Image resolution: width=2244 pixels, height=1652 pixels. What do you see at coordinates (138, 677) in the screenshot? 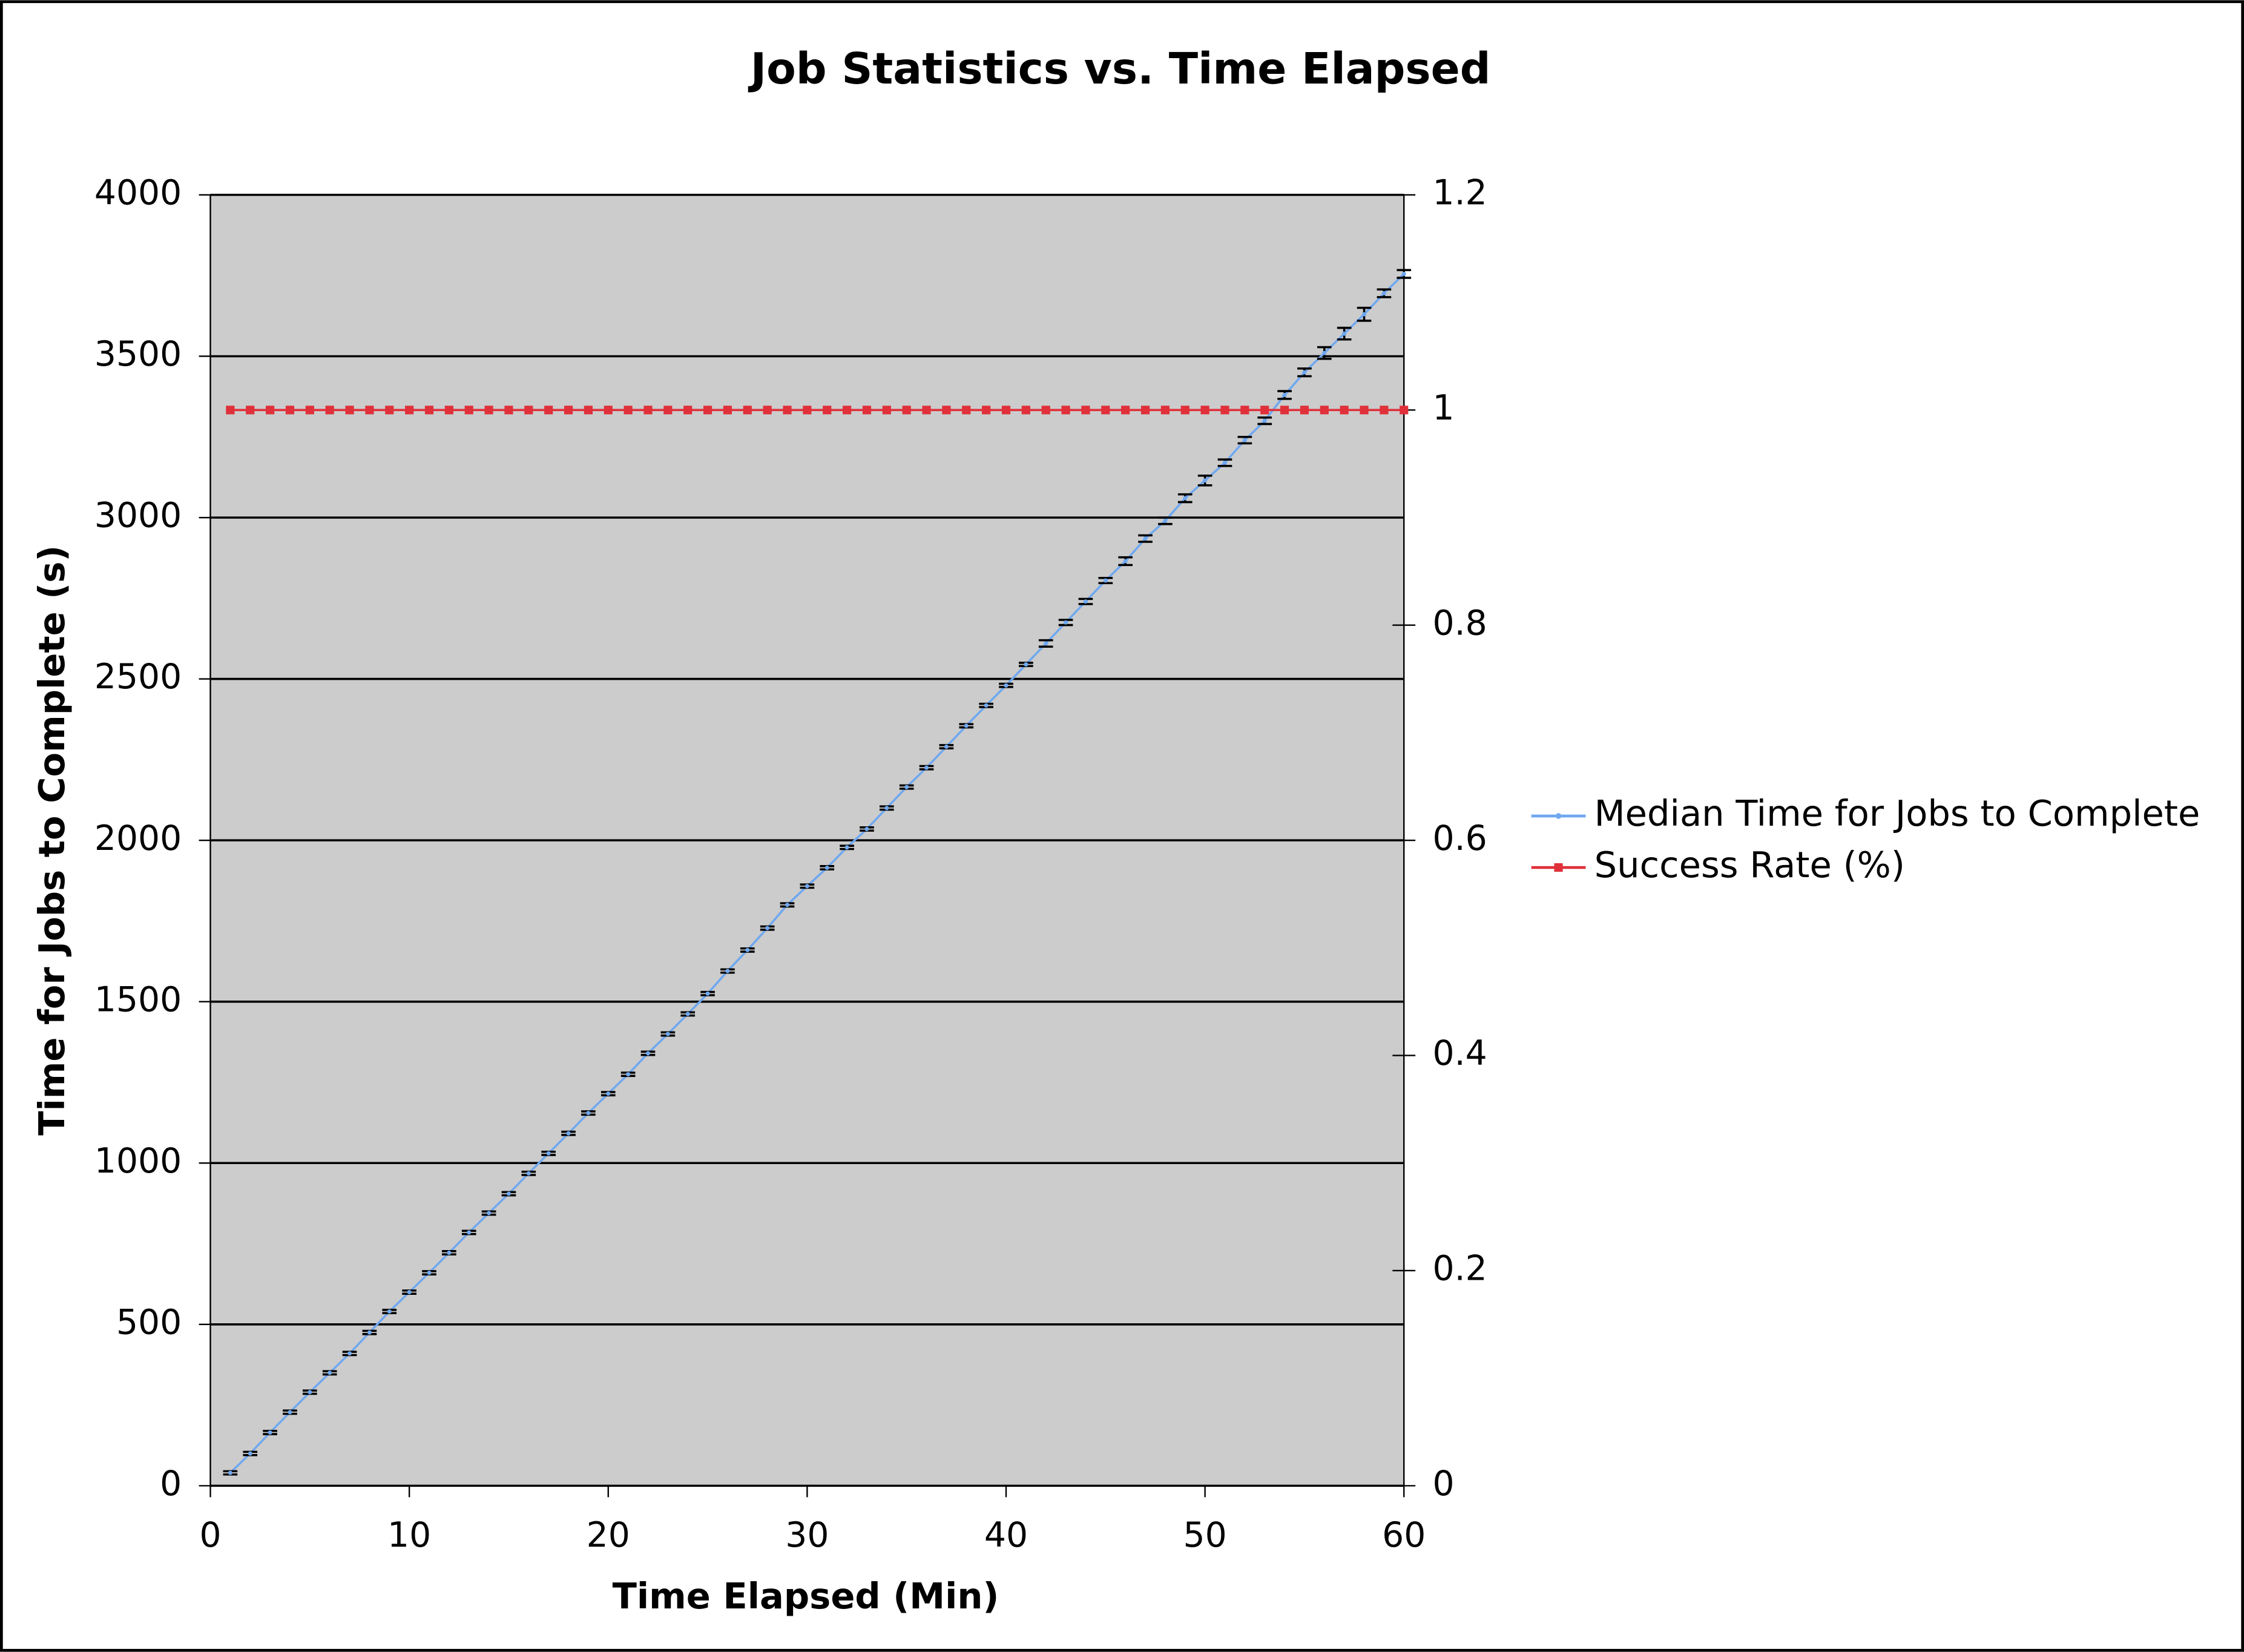
I see `y-tick-label: 2500` at bounding box center [138, 677].